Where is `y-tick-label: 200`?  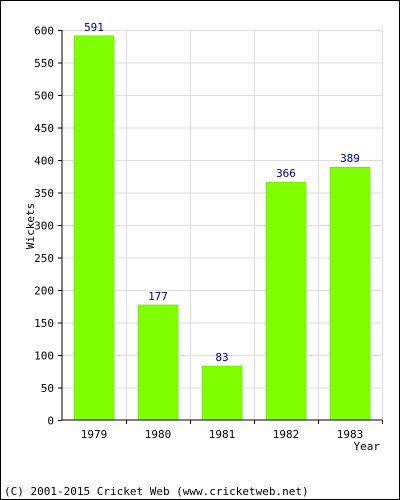 y-tick-label: 200 is located at coordinates (44, 291).